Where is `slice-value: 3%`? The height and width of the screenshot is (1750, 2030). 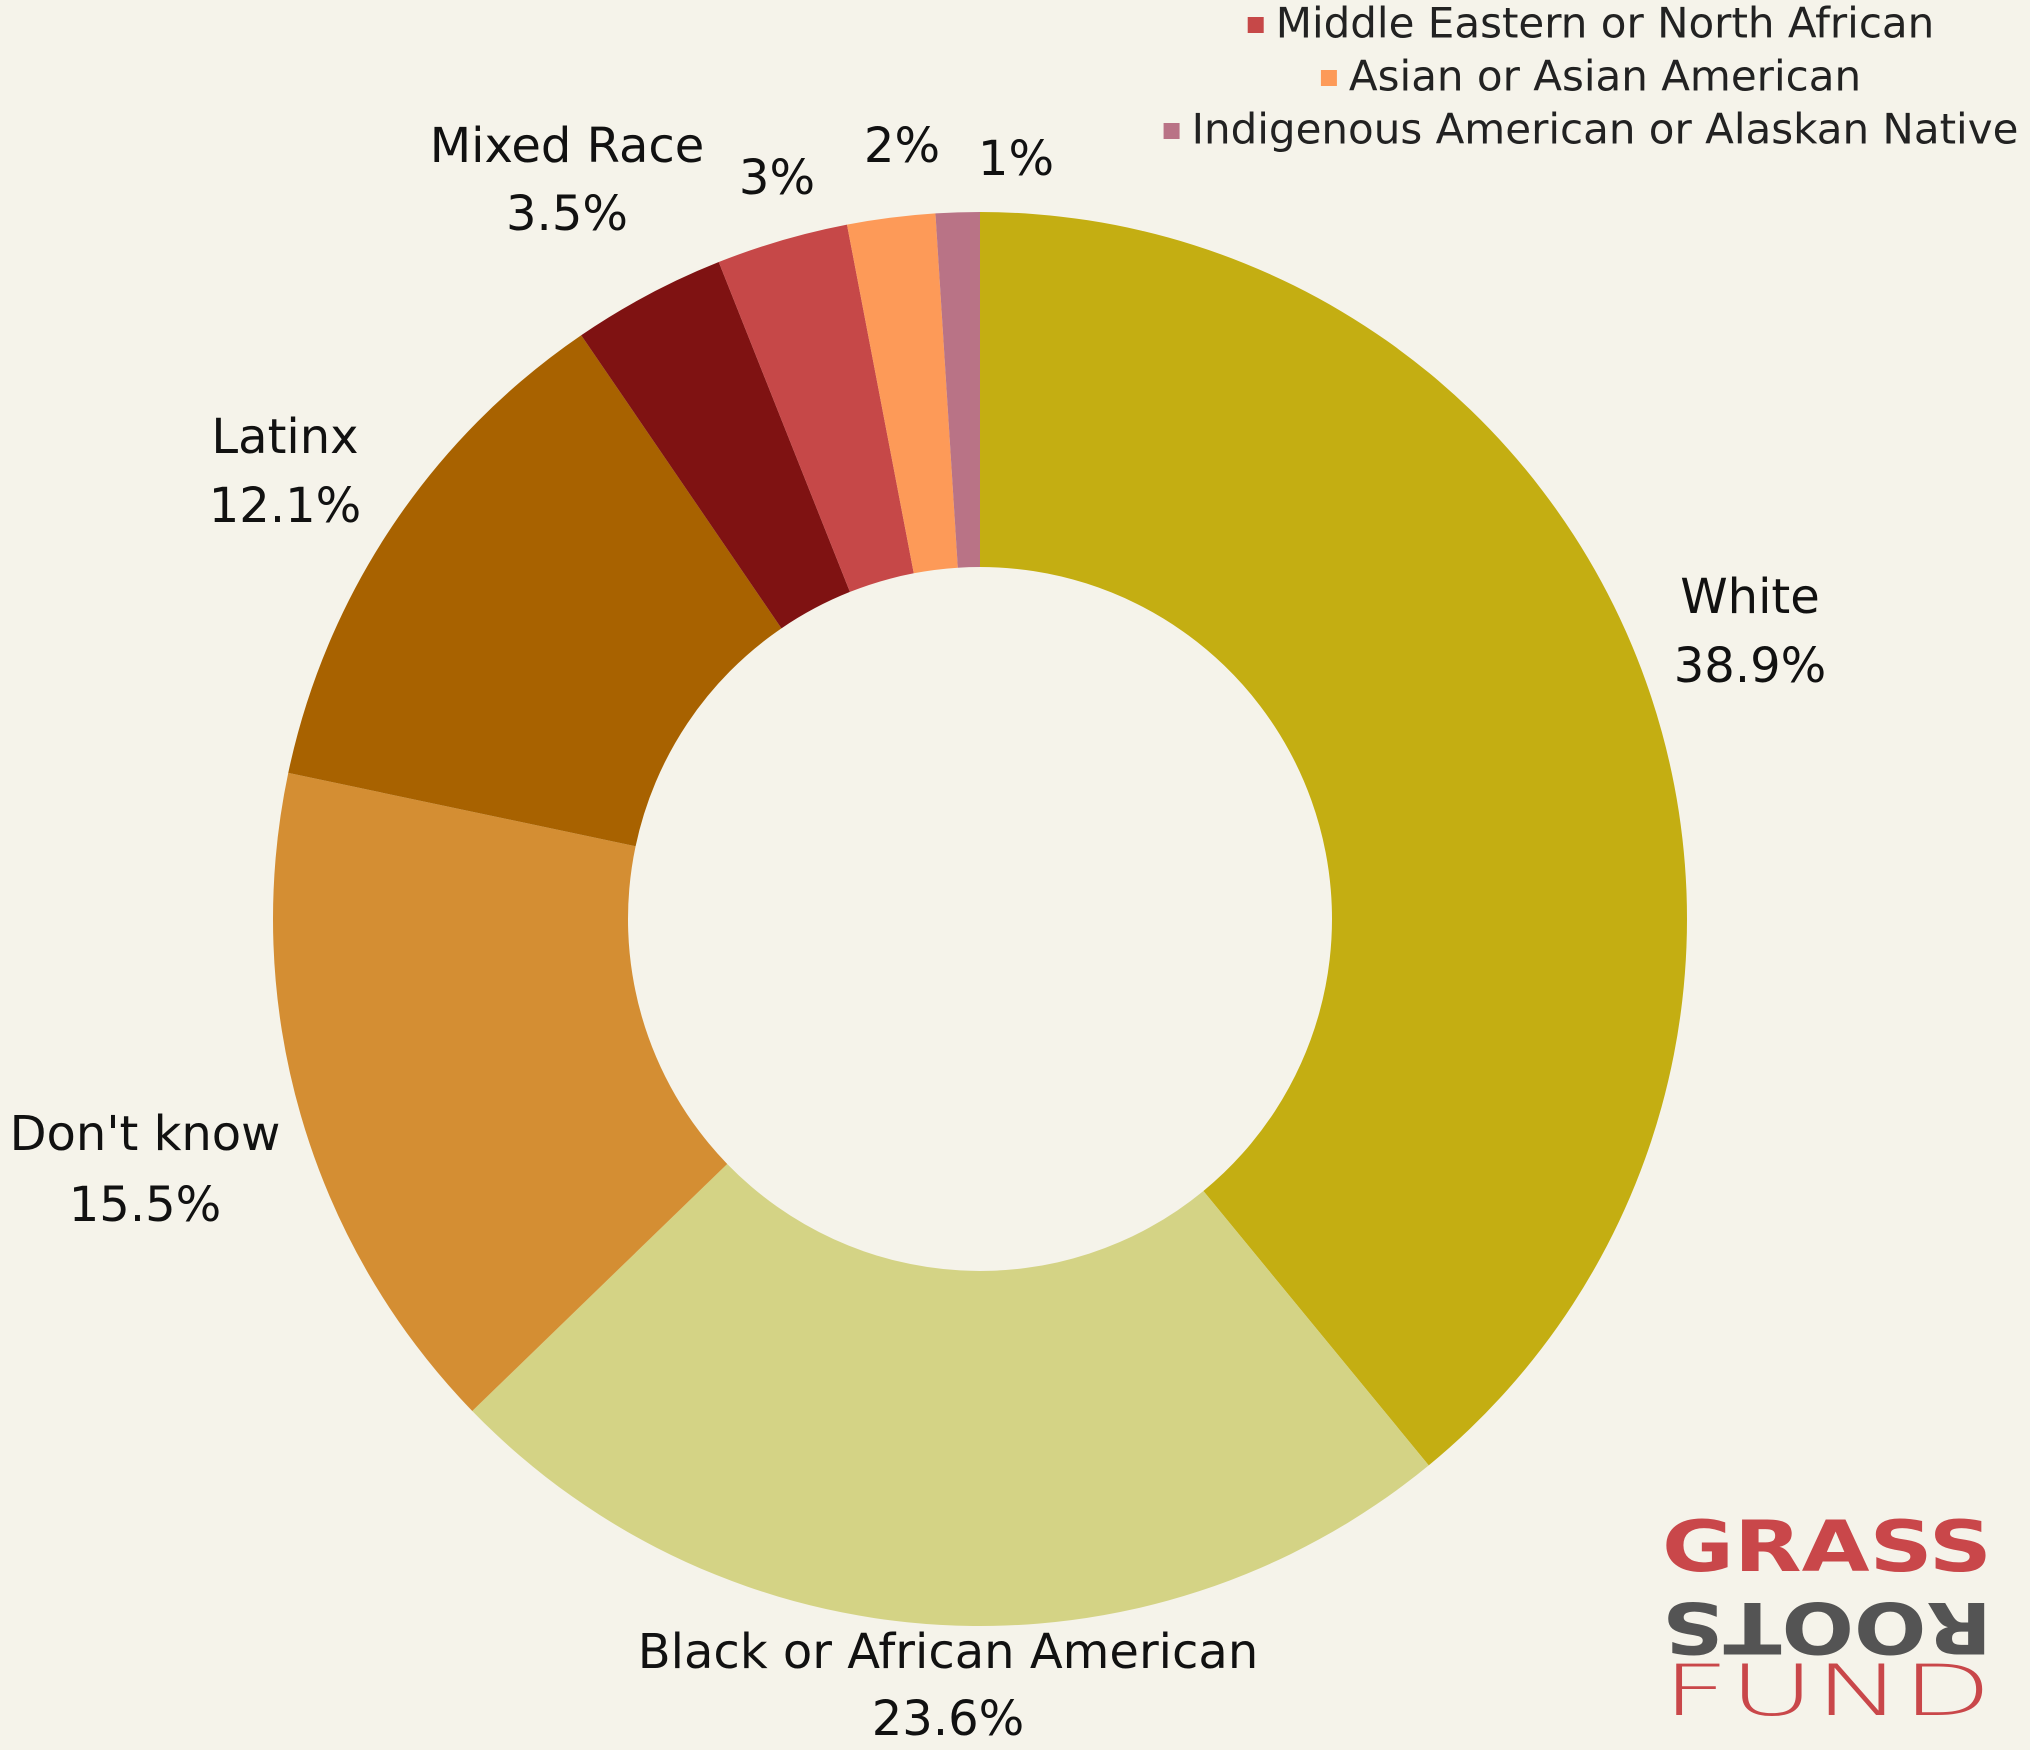 slice-value: 3% is located at coordinates (777, 178).